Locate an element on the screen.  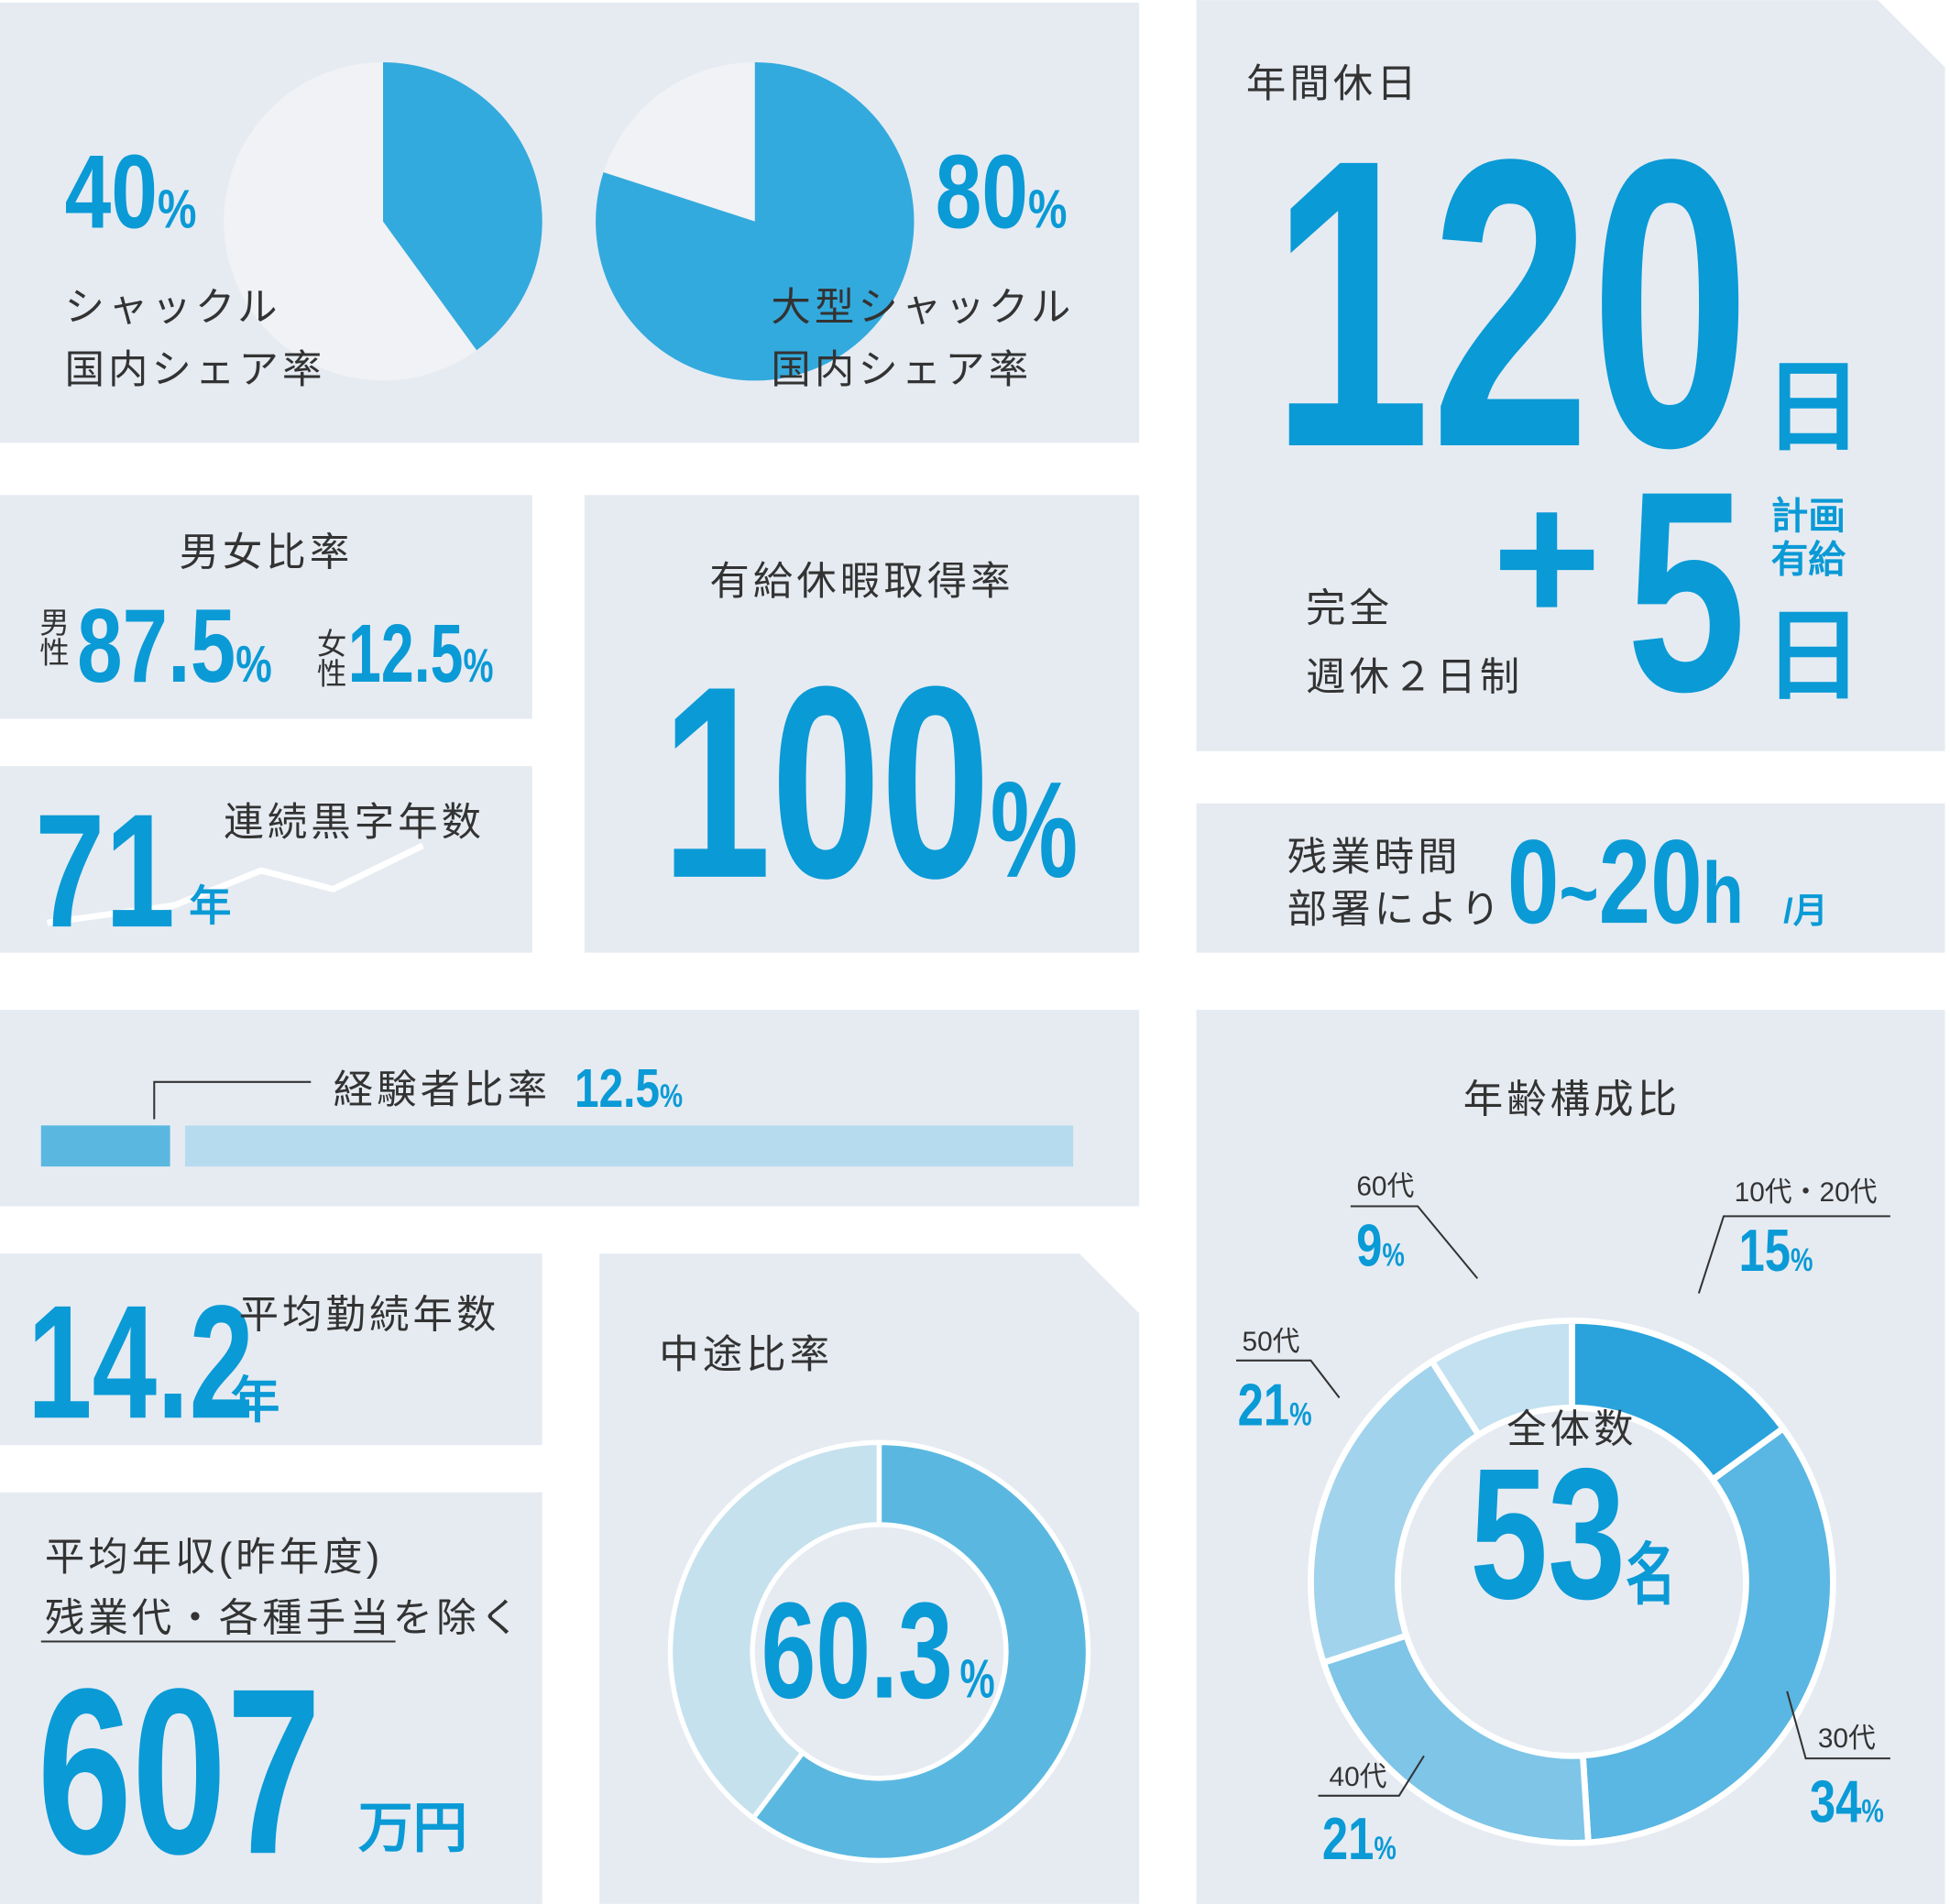
bar-rest is located at coordinates (629, 1146).